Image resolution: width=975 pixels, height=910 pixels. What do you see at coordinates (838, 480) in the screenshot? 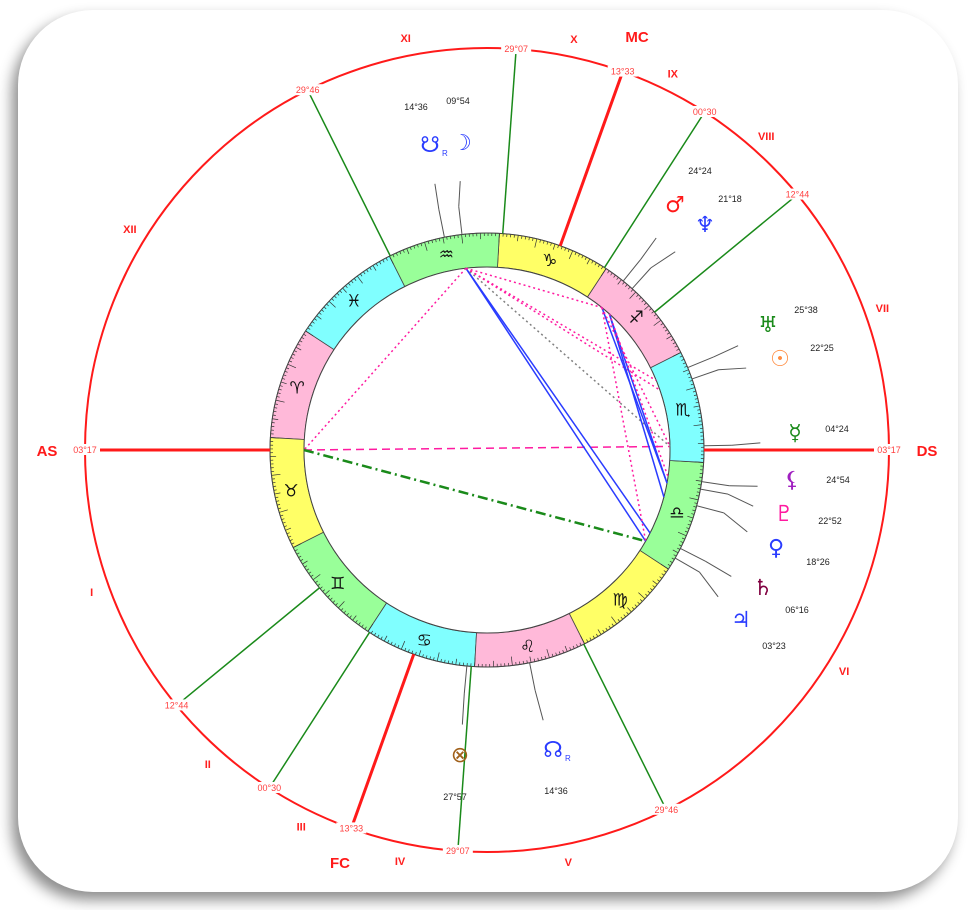
I see `lilith-degree-label: 24°54` at bounding box center [838, 480].